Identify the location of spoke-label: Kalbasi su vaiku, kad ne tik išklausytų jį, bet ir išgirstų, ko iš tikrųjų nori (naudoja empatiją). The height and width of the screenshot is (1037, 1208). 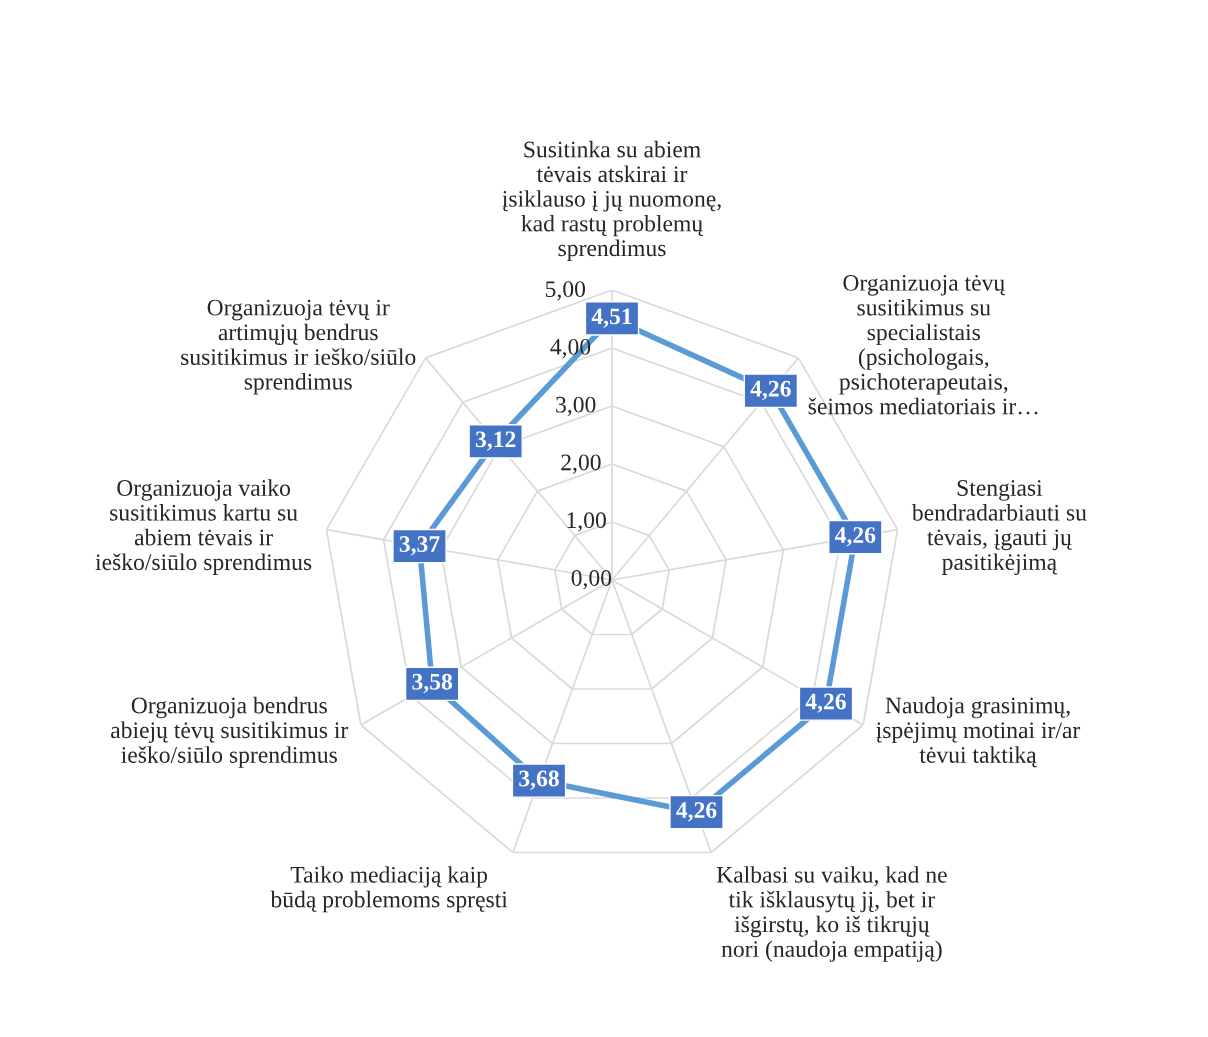
(831, 914).